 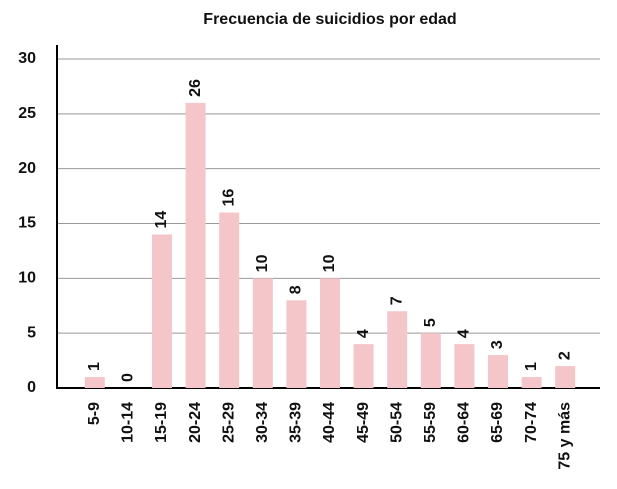 What do you see at coordinates (564, 355) in the screenshot?
I see `value-label: 2` at bounding box center [564, 355].